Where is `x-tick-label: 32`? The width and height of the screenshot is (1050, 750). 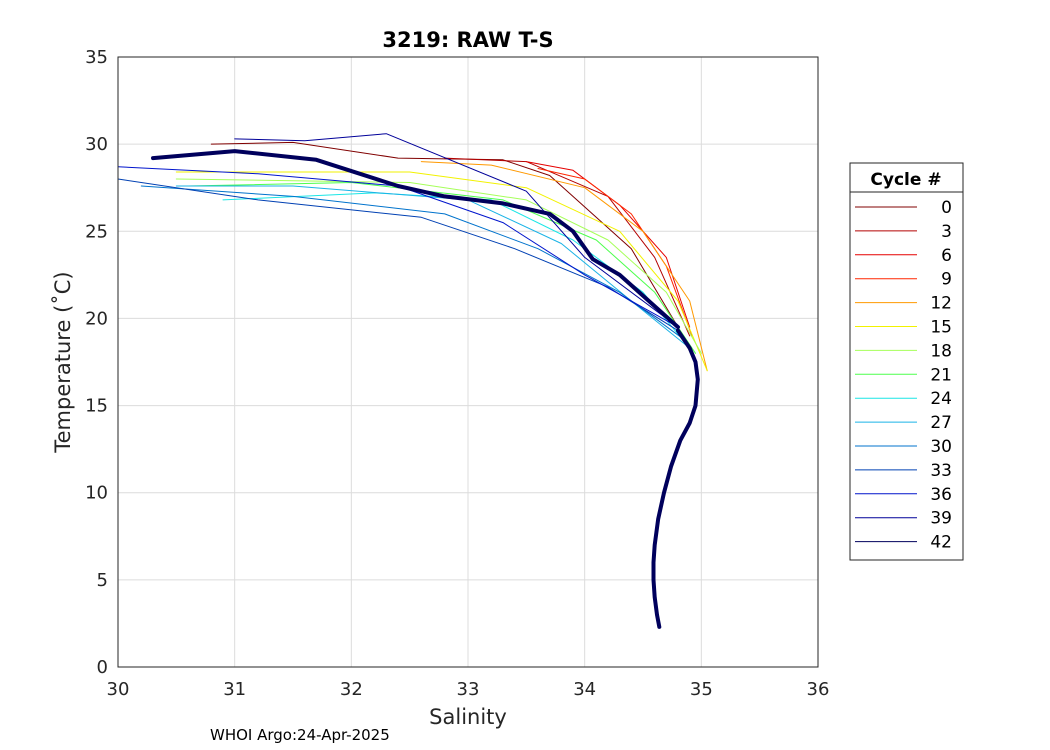 x-tick-label: 32 is located at coordinates (351, 689).